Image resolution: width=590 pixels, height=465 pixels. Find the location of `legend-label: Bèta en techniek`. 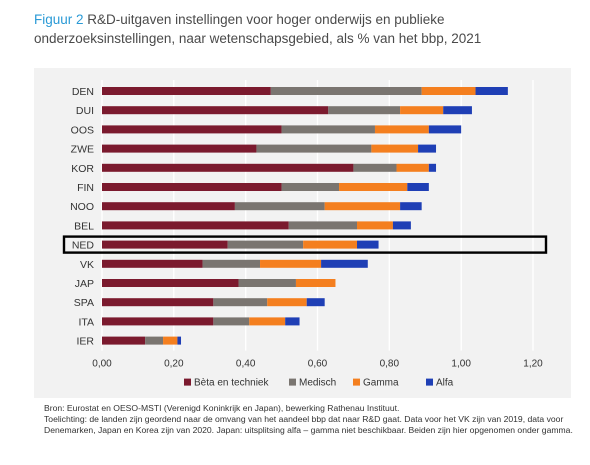

legend-label: Bèta en techniek is located at coordinates (231, 383).